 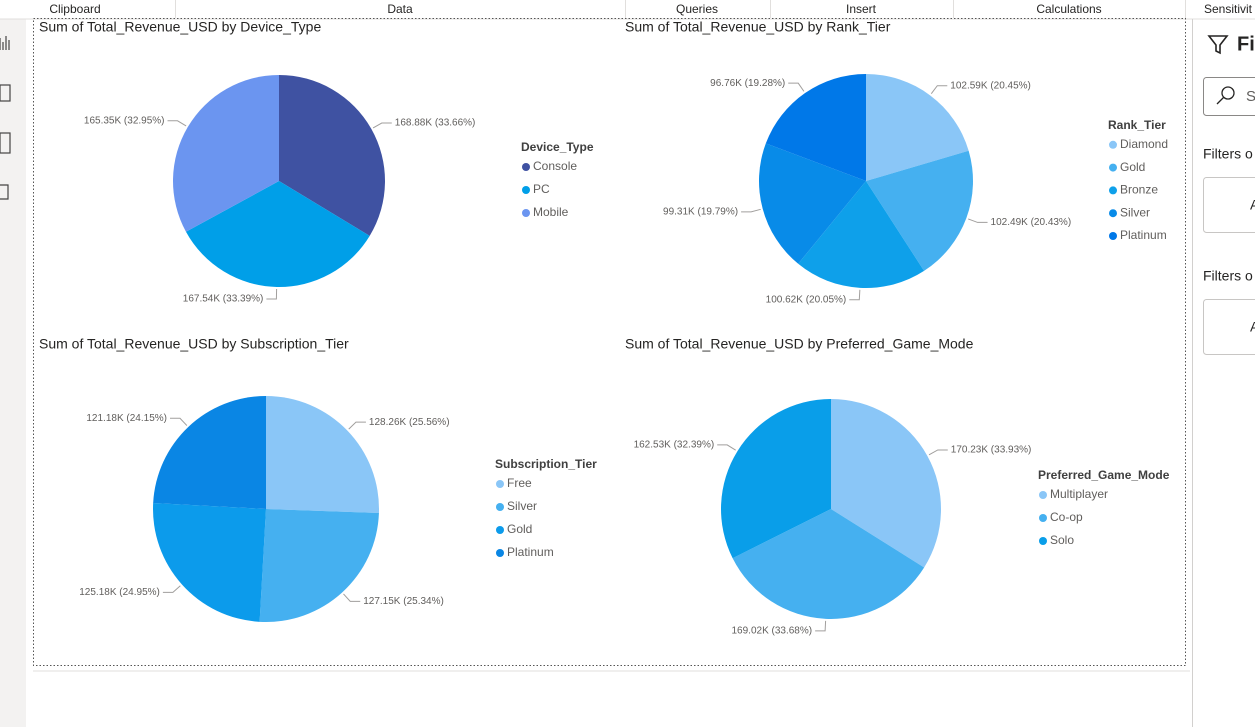 What do you see at coordinates (5, 93) in the screenshot?
I see `table-view-icon` at bounding box center [5, 93].